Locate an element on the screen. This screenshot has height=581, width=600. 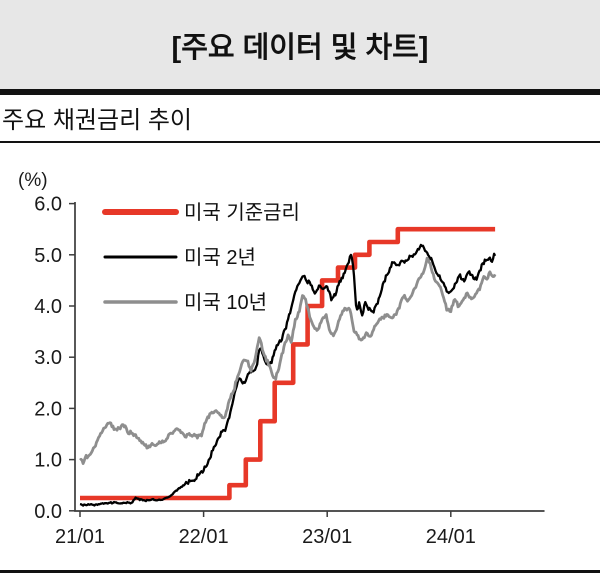
legend-label: 미국 2년 is located at coordinates (220, 257).